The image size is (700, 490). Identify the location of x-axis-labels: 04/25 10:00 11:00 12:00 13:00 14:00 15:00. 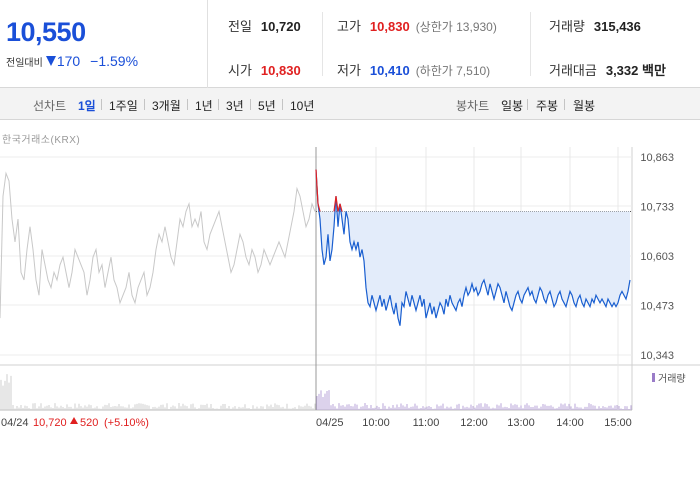
(474, 423).